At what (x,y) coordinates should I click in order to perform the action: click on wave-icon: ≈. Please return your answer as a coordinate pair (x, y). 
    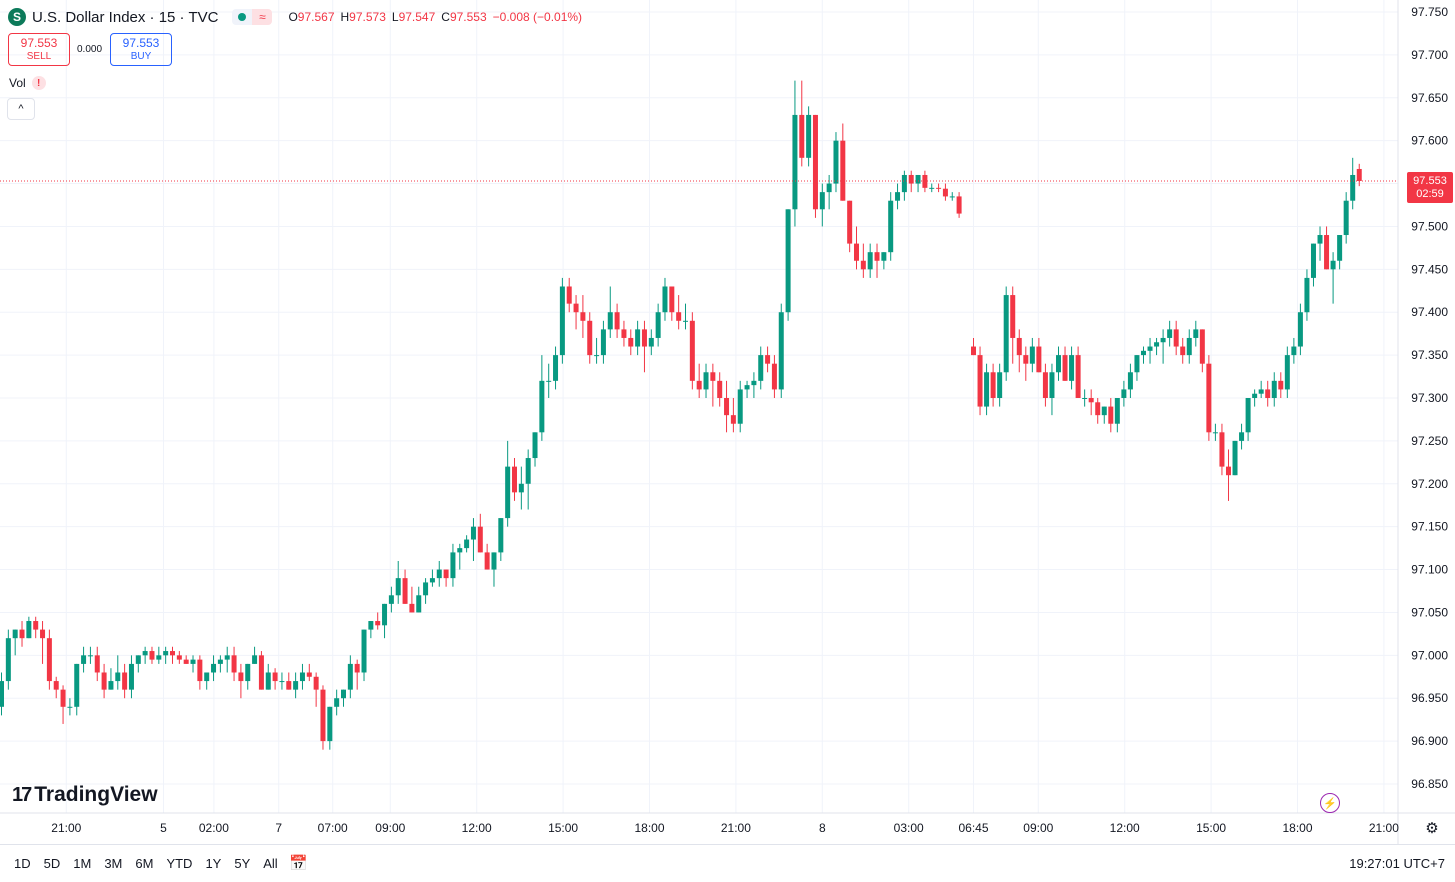
    Looking at the image, I should click on (262, 17).